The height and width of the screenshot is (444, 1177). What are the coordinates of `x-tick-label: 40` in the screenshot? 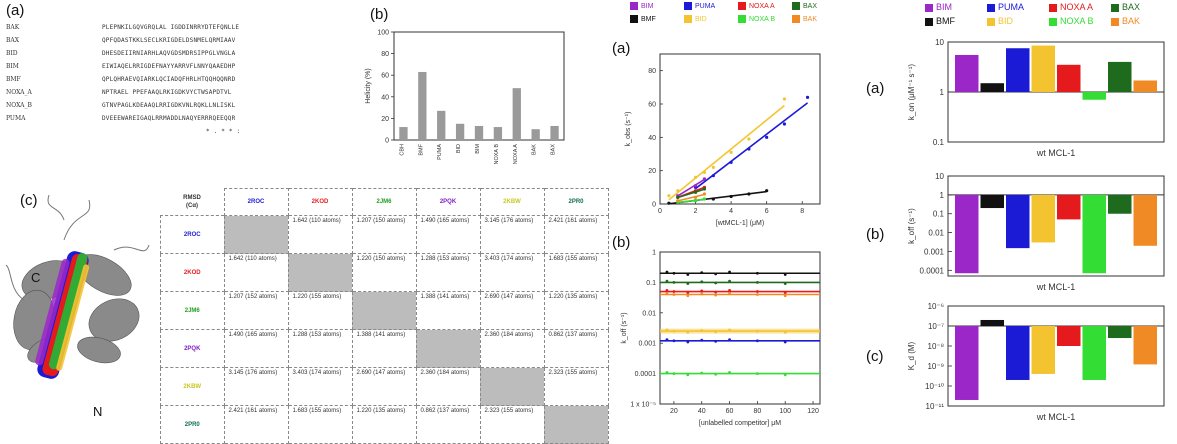 It's located at (702, 411).